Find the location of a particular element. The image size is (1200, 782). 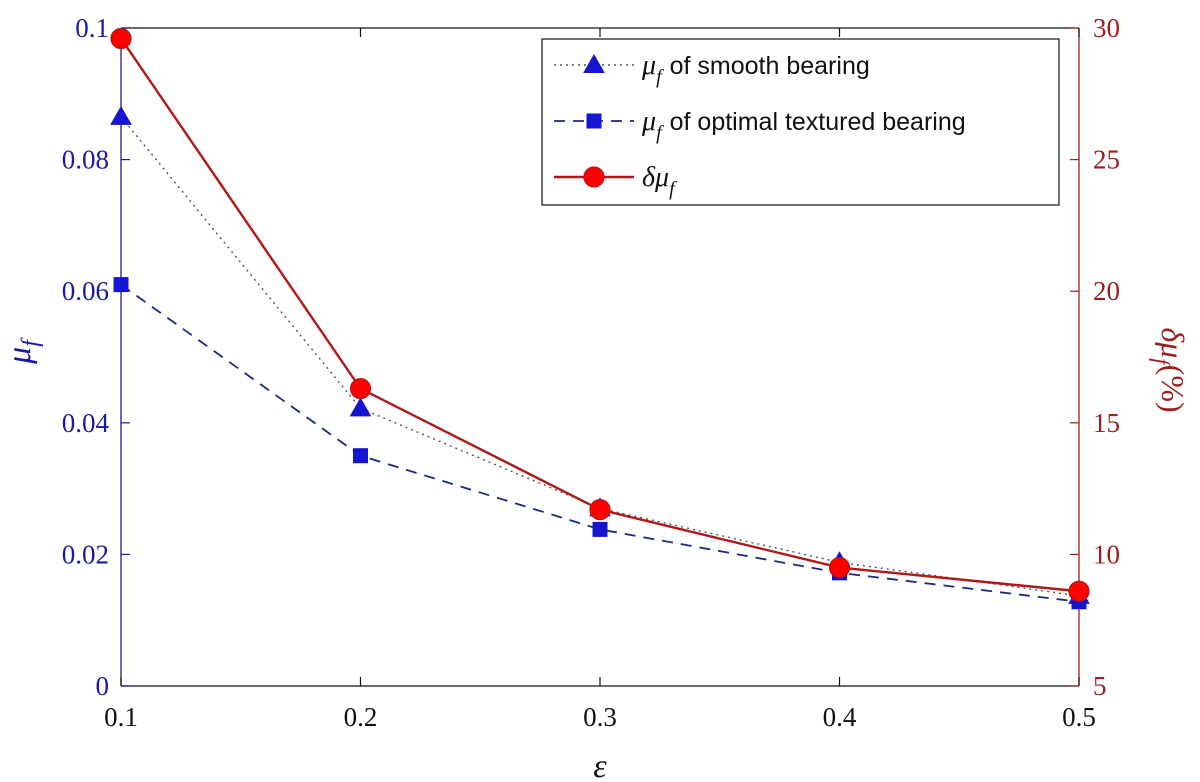

legend-label: μf of optimal textured bearing is located at coordinates (803, 125).